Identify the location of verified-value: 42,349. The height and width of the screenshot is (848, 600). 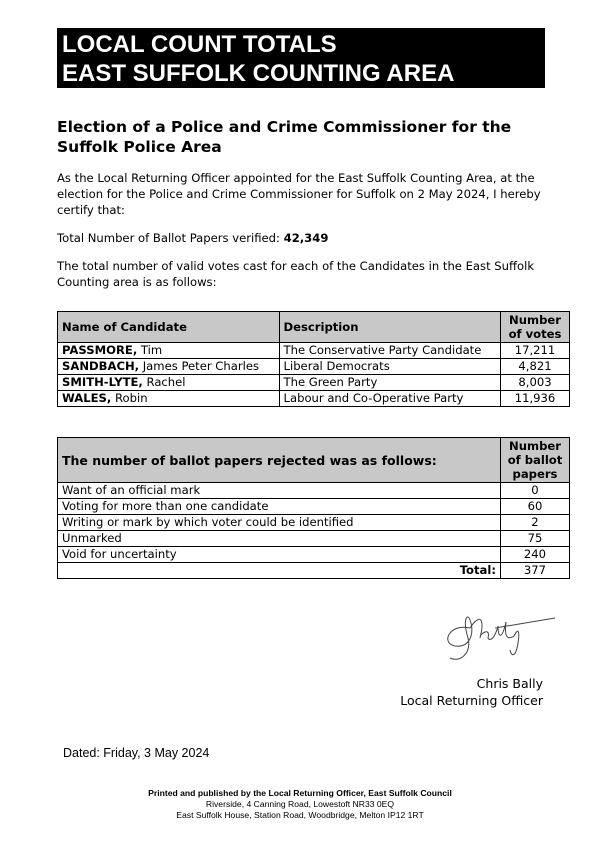
(306, 238).